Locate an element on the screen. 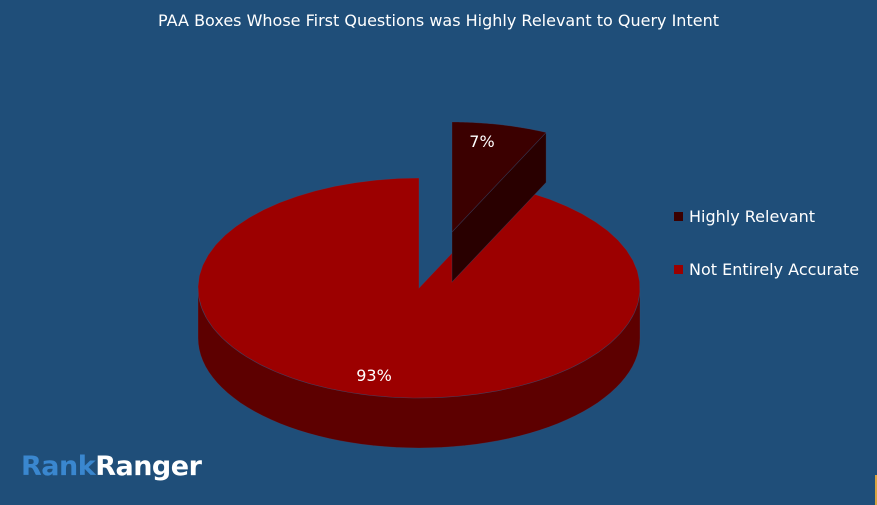 The image size is (877, 505). legend-label: Highly Relevant is located at coordinates (752, 216).